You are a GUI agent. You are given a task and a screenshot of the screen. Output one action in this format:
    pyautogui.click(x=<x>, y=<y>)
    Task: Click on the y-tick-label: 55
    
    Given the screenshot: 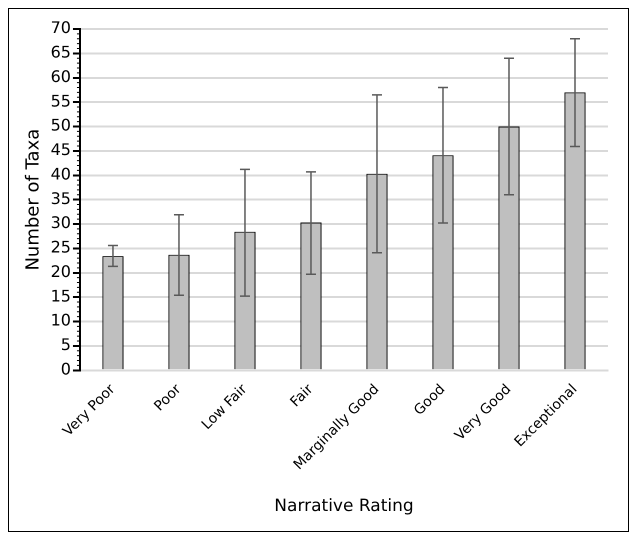 What is the action you would take?
    pyautogui.click(x=60, y=100)
    